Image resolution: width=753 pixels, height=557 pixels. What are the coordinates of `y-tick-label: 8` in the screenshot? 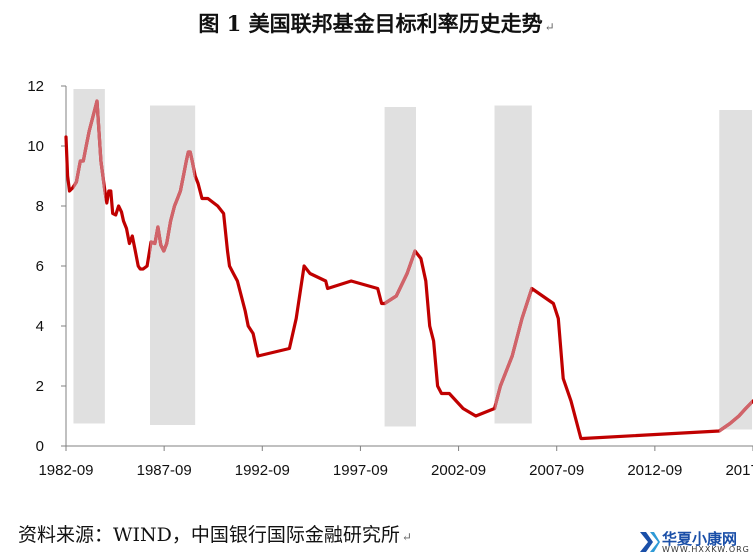 It's located at (40, 206).